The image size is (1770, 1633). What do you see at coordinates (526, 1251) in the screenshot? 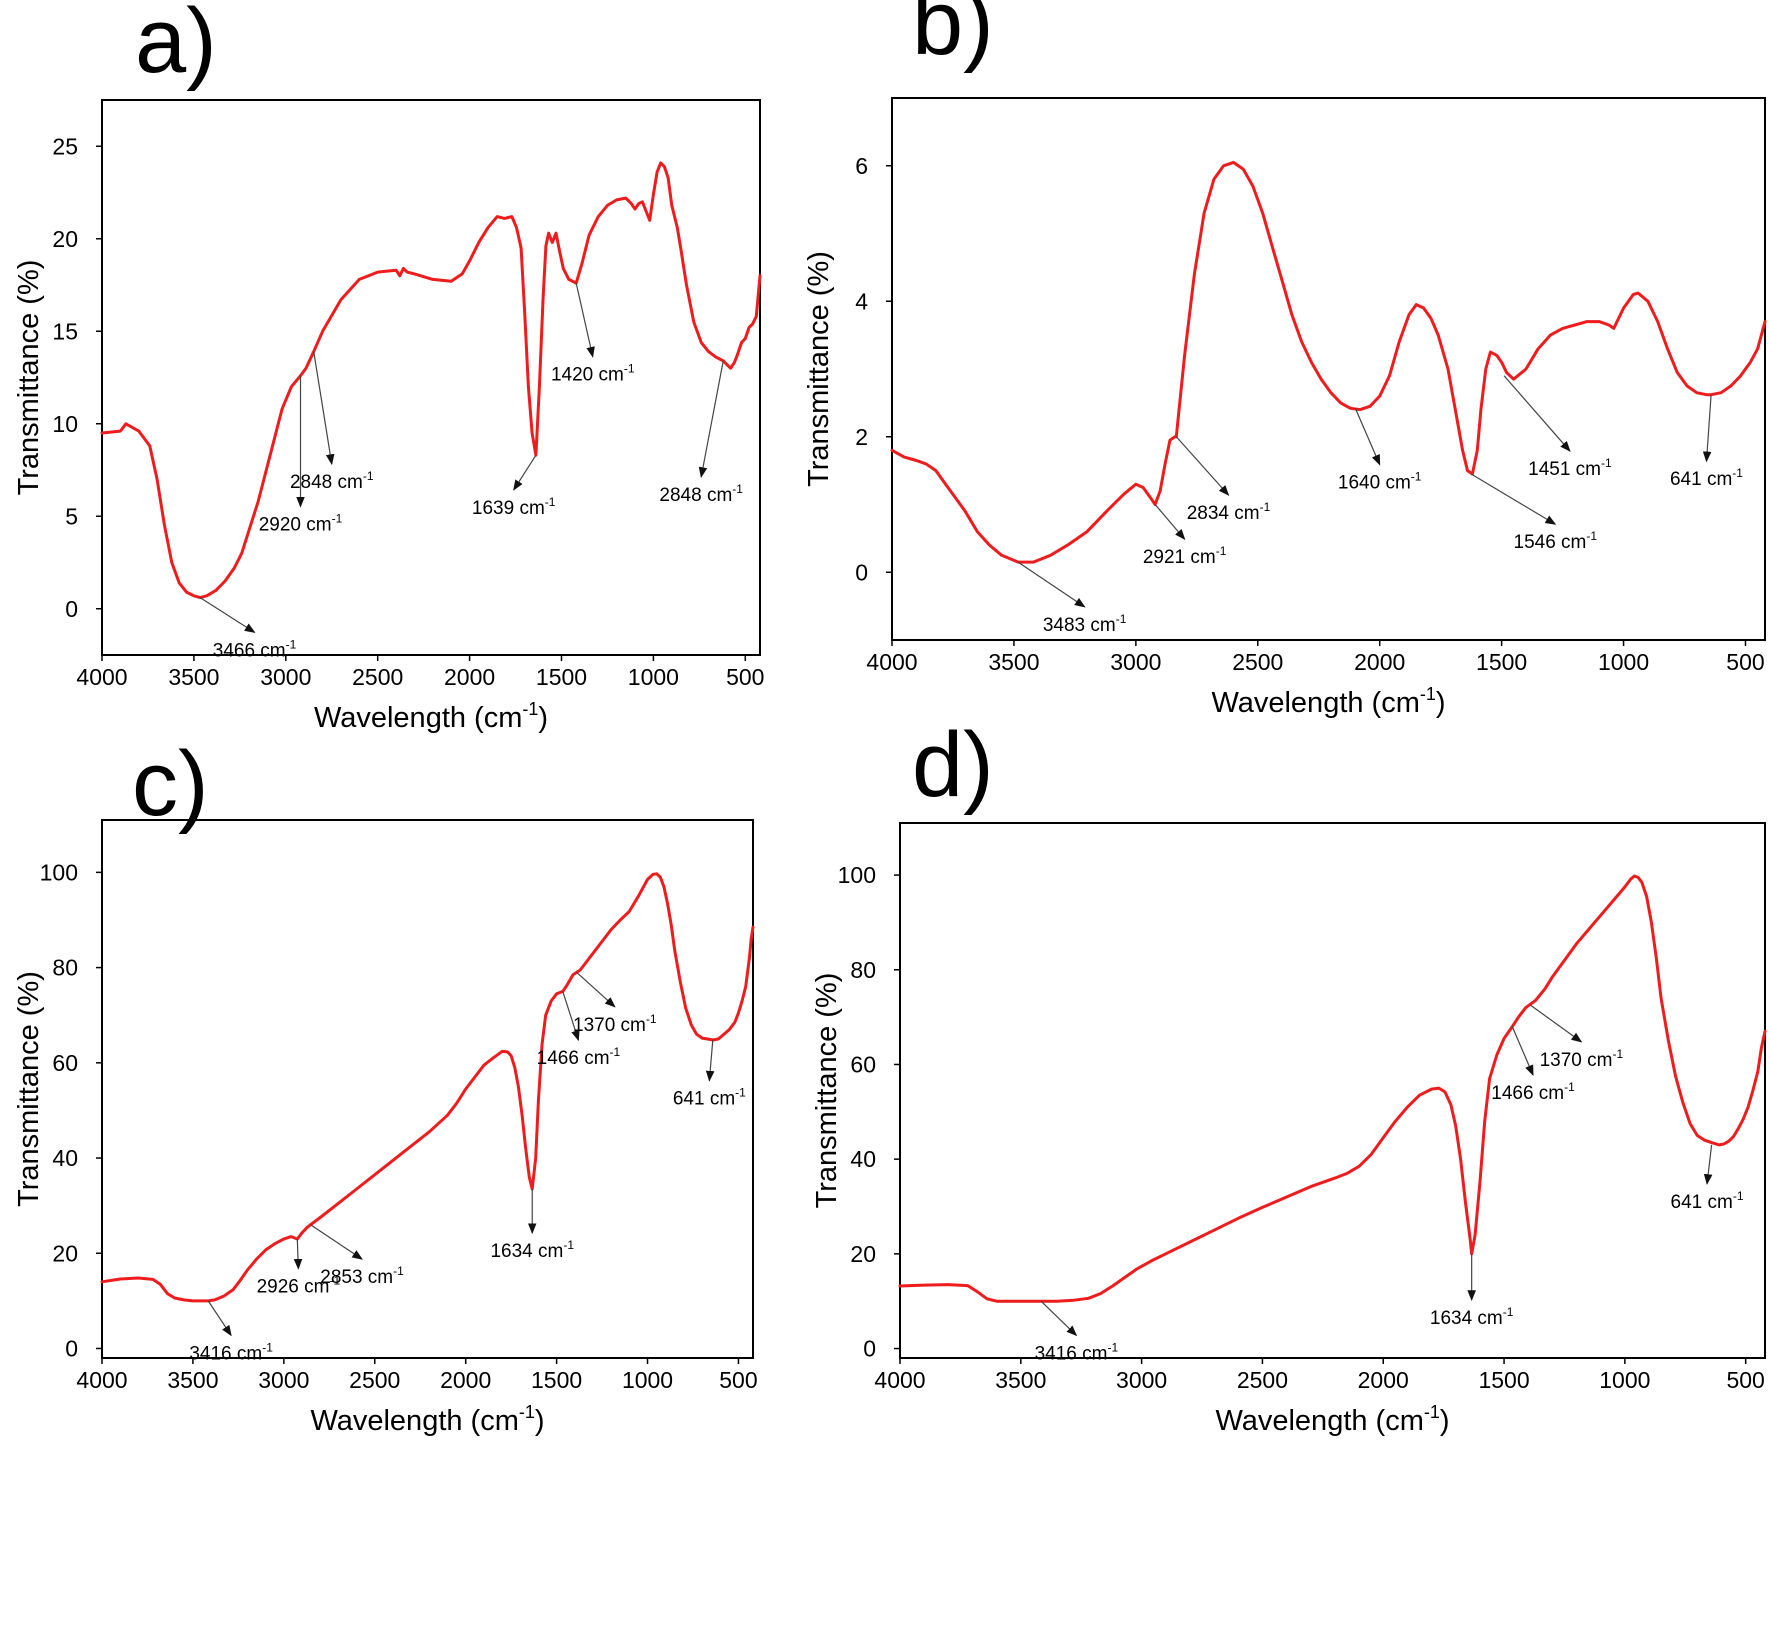
I see `annotation-text: 1634 cm` at bounding box center [526, 1251].